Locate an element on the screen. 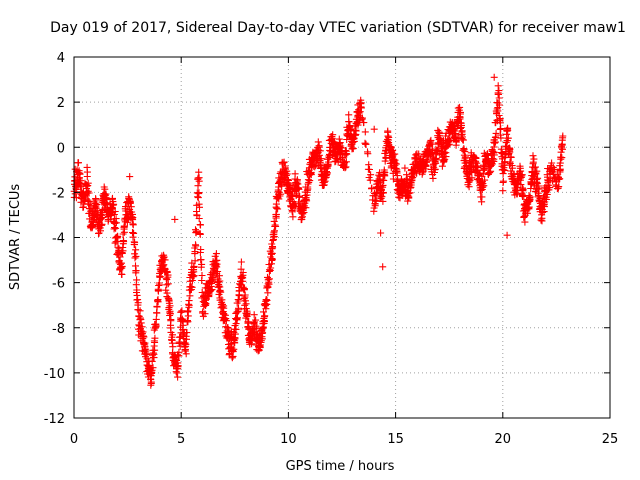  y-tick-label: -10 is located at coordinates (54, 374).